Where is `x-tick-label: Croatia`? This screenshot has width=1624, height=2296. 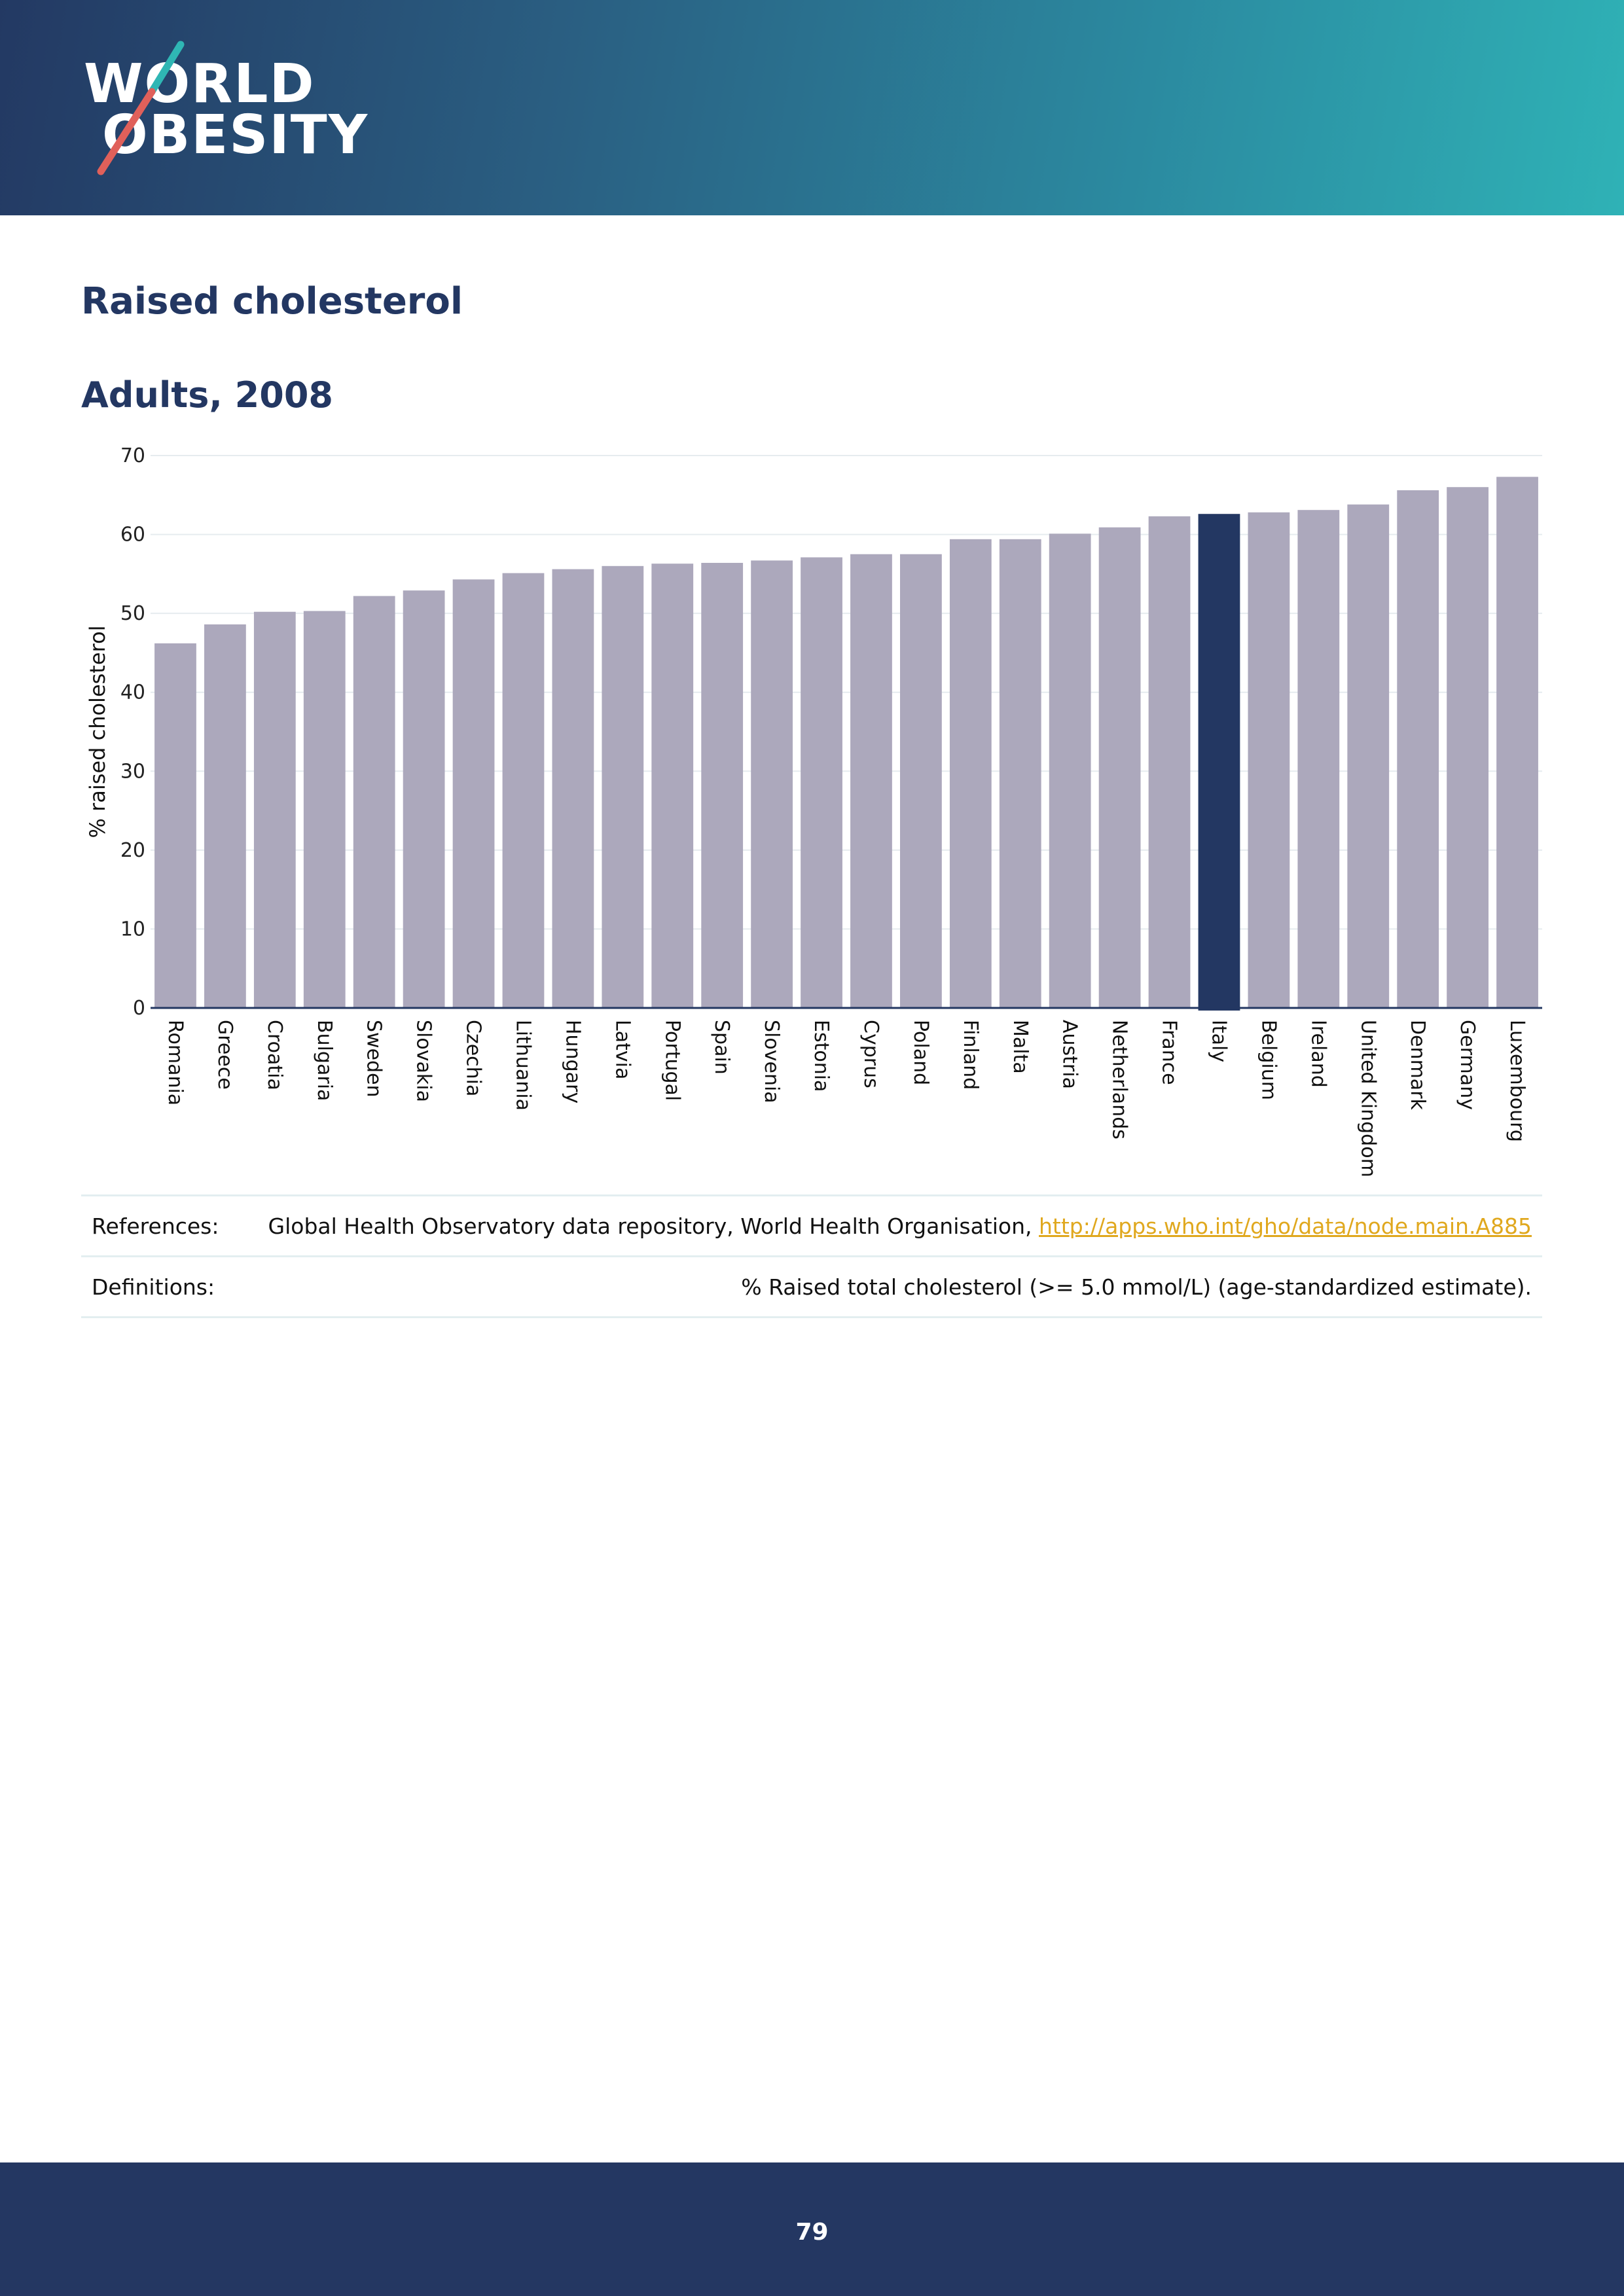 x-tick-label: Croatia is located at coordinates (274, 1055).